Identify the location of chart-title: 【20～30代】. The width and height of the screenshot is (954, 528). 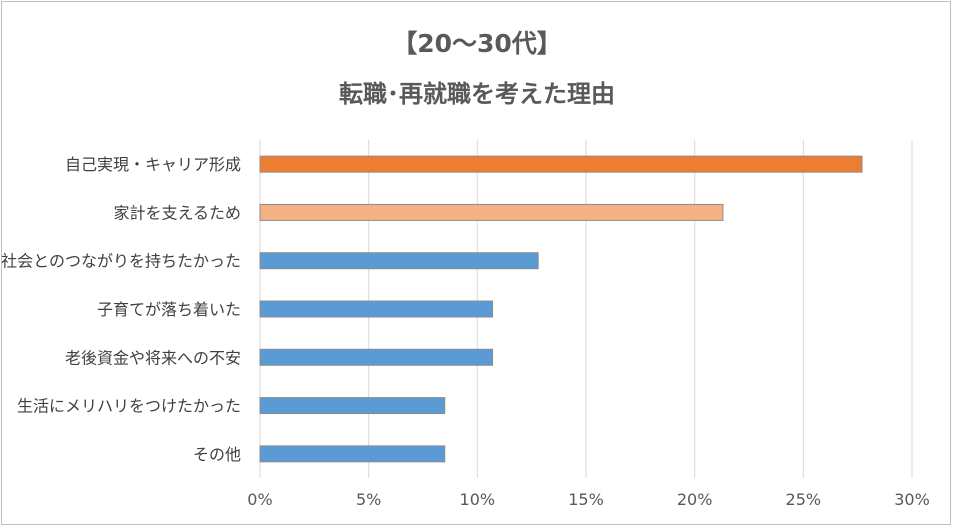
(477, 43).